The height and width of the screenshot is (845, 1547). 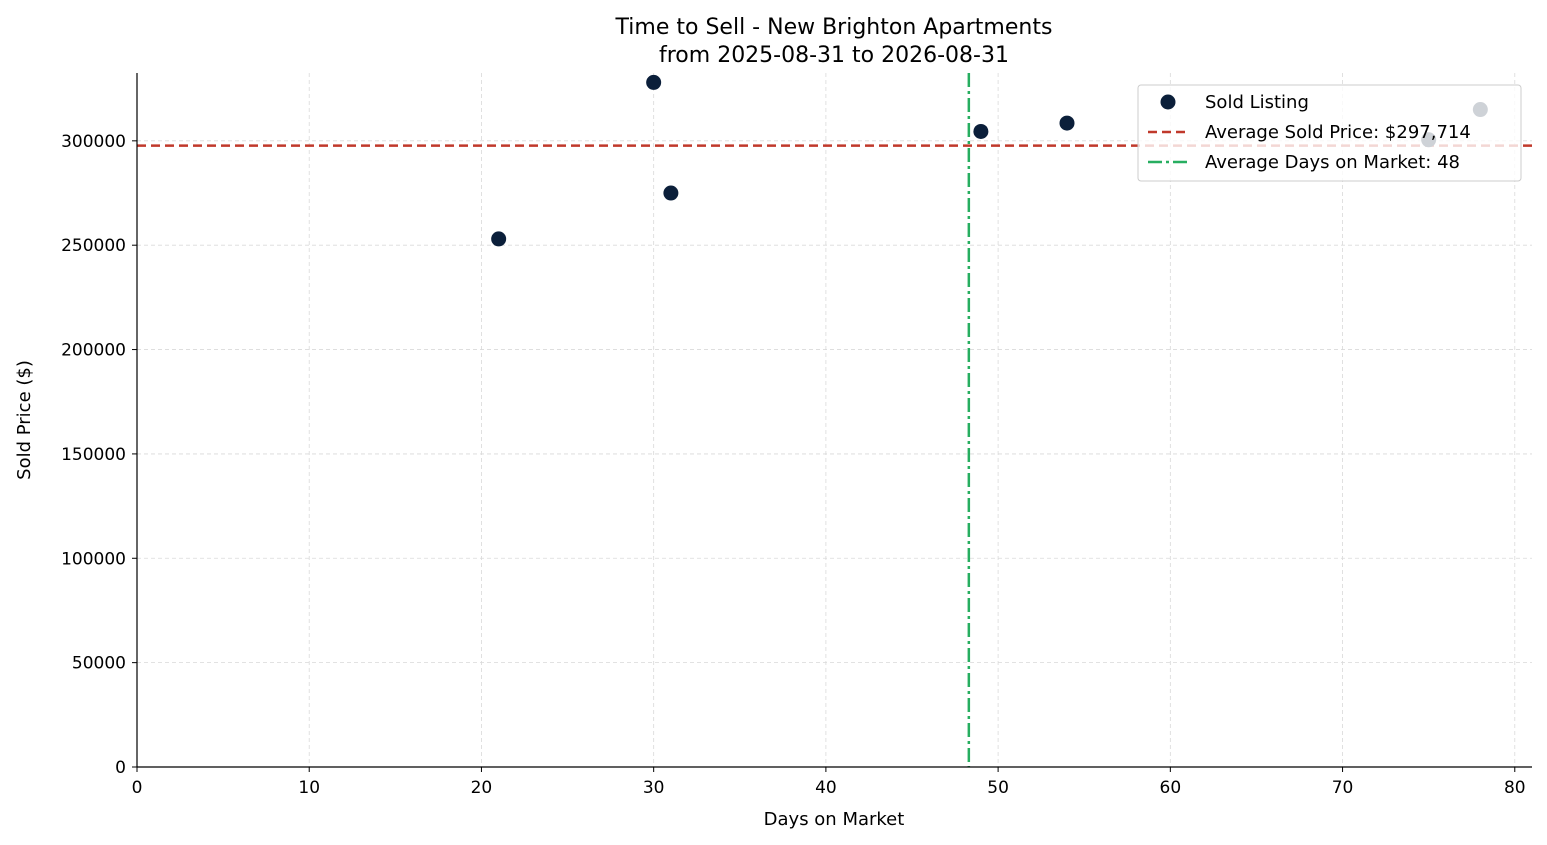 I want to click on x-tick-label: 80, so click(x=1515, y=788).